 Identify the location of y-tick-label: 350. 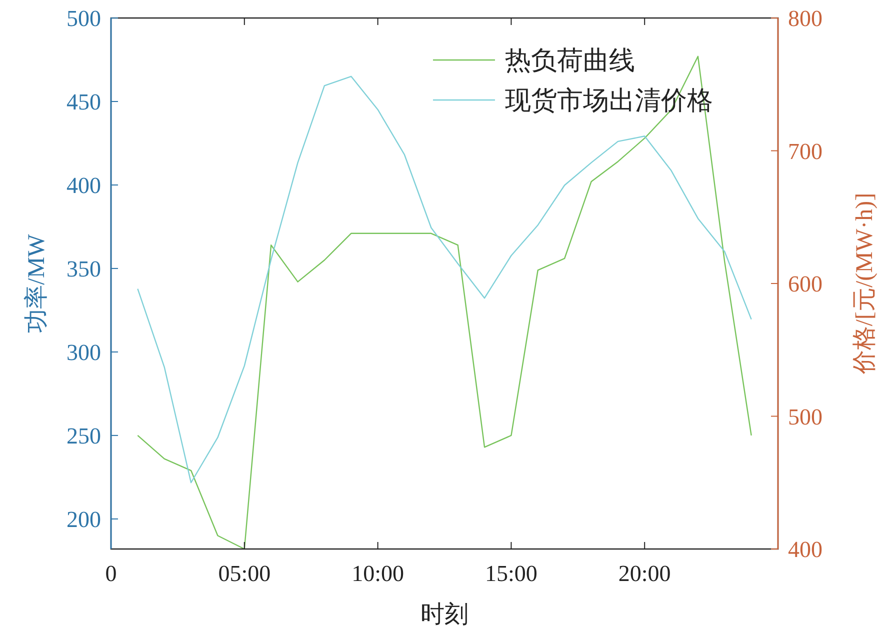
(83, 269).